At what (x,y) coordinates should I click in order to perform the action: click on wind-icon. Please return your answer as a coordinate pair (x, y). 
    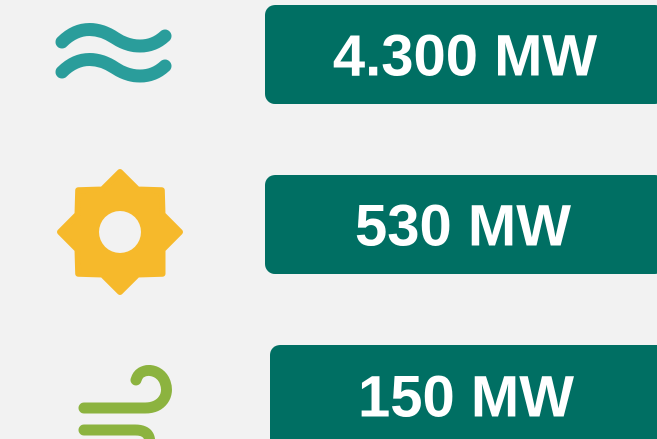
    Looking at the image, I should click on (125, 402).